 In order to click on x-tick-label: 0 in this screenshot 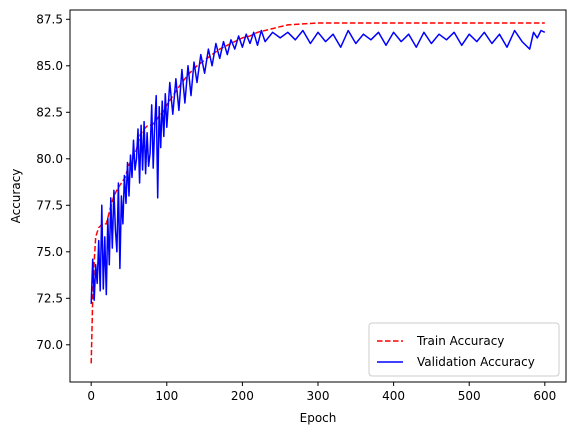, I will do `click(91, 396)`.